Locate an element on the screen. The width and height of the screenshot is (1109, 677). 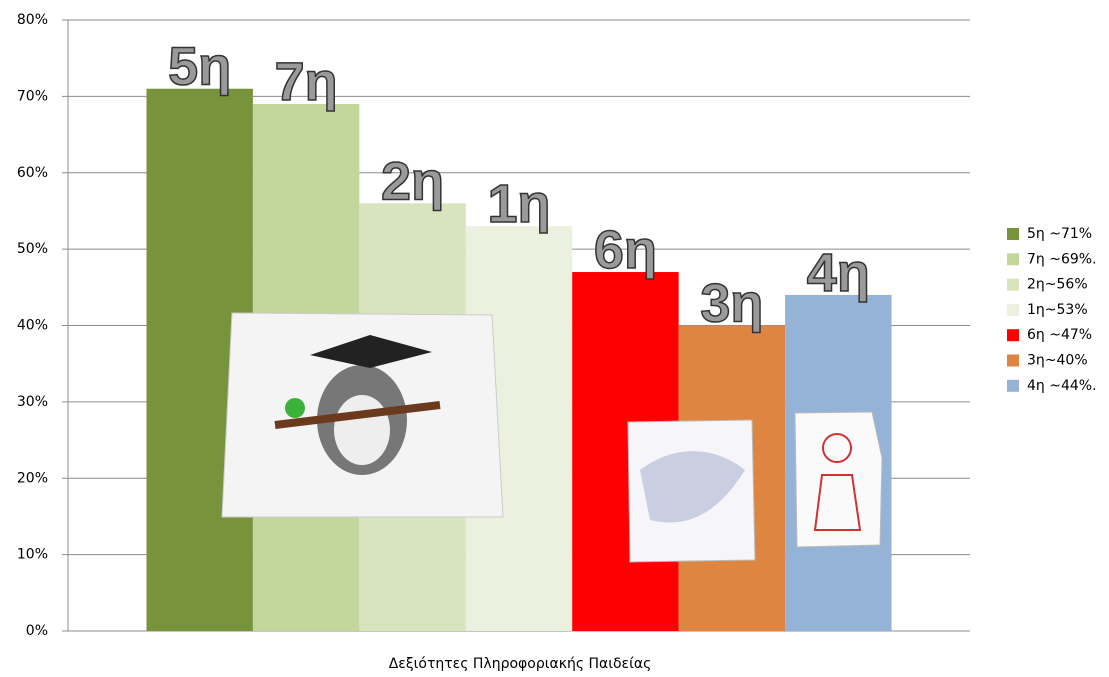
bar-label: 1η is located at coordinates (518, 204).